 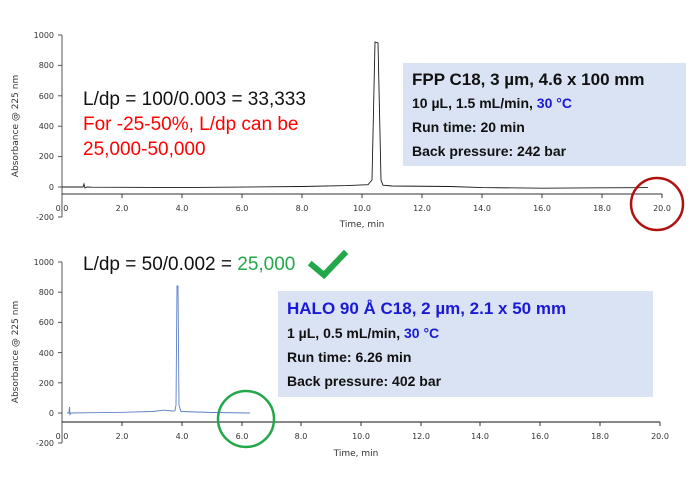 I want to click on bottom-xtick-12: 12.0, so click(x=421, y=436).